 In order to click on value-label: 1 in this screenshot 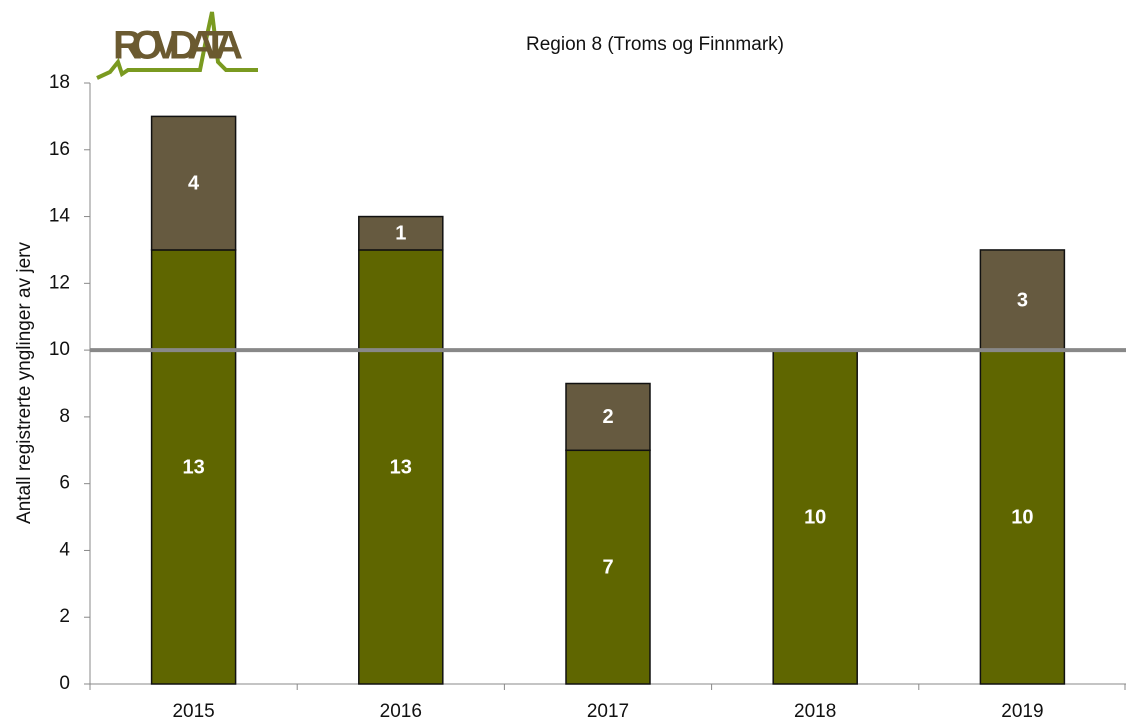, I will do `click(400, 234)`.